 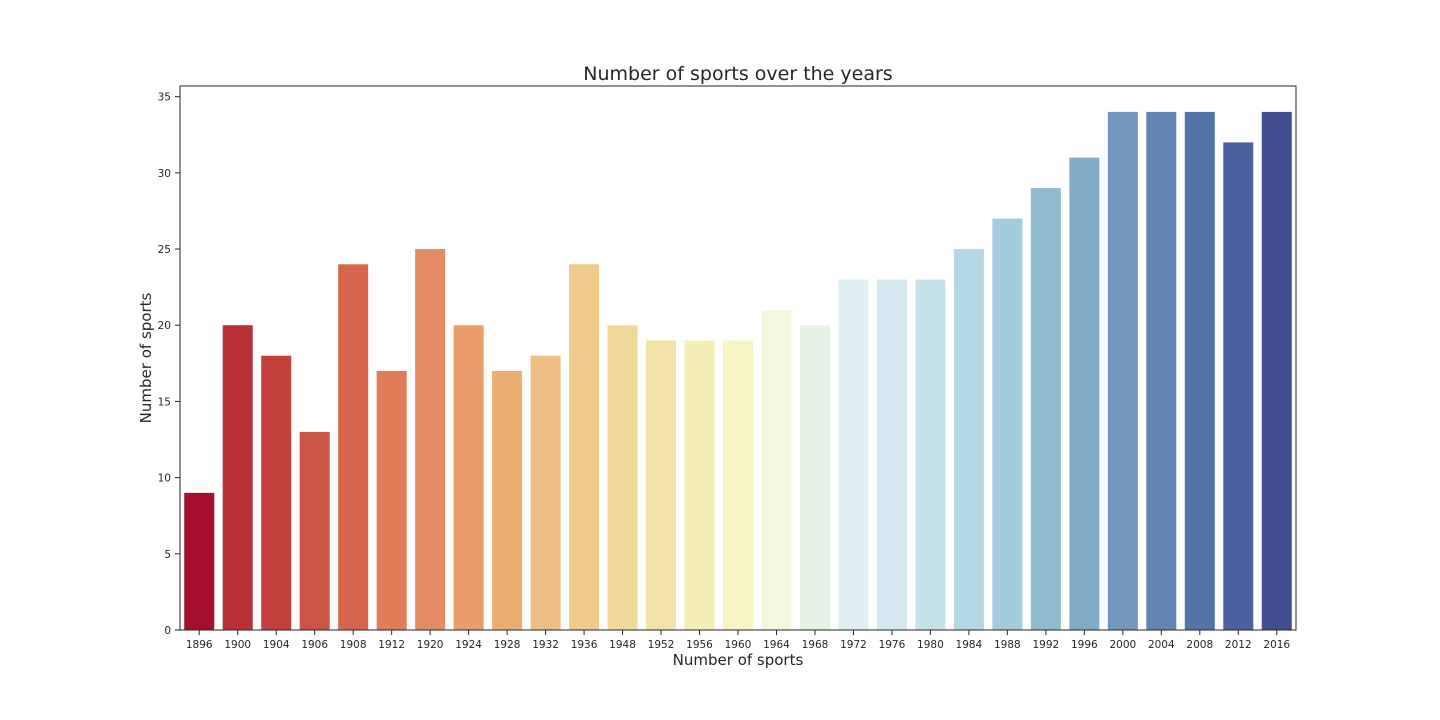 I want to click on y-tick-label: 0, so click(x=167, y=631).